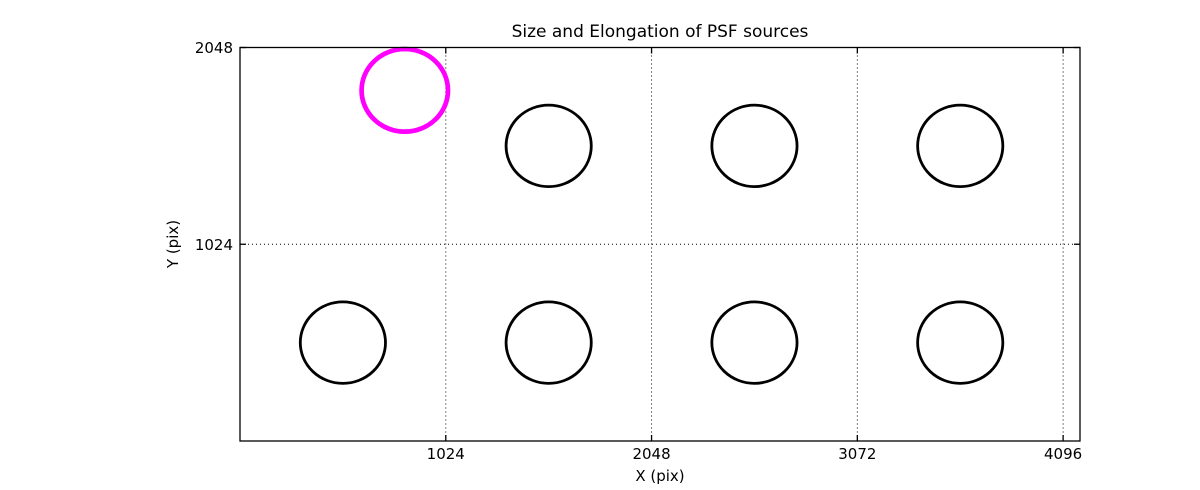 This screenshot has width=1200, height=490. Describe the element at coordinates (660, 32) in the screenshot. I see `chart-title: Size and Elongation of PSF sources` at that location.